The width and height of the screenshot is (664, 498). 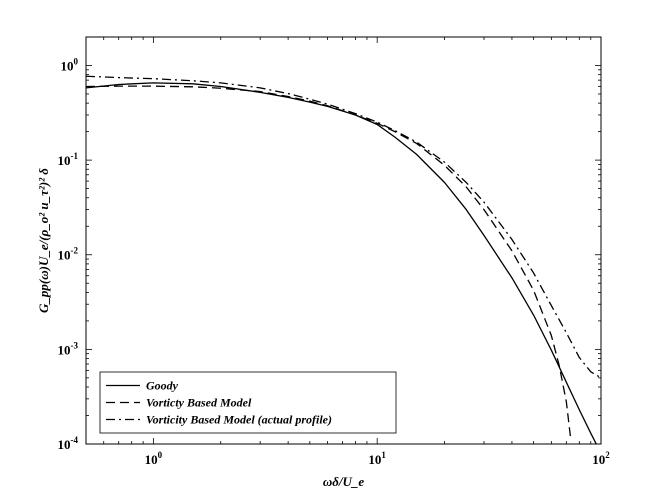 I want to click on legend-box, so click(x=248, y=402).